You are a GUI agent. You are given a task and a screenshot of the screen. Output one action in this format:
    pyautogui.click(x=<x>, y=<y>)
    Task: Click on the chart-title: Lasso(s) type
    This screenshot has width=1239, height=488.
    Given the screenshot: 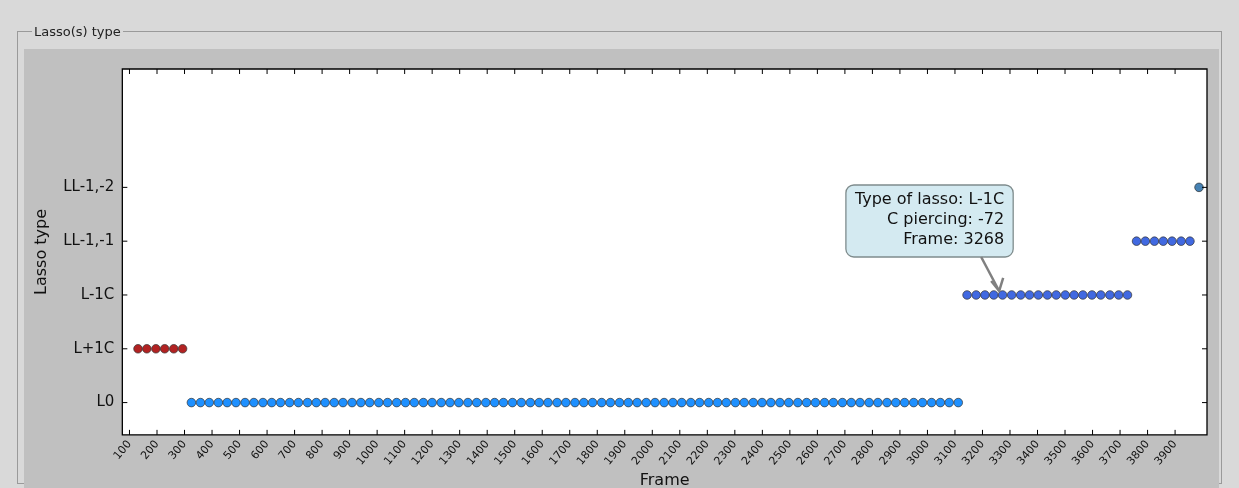 What is the action you would take?
    pyautogui.click(x=77, y=31)
    